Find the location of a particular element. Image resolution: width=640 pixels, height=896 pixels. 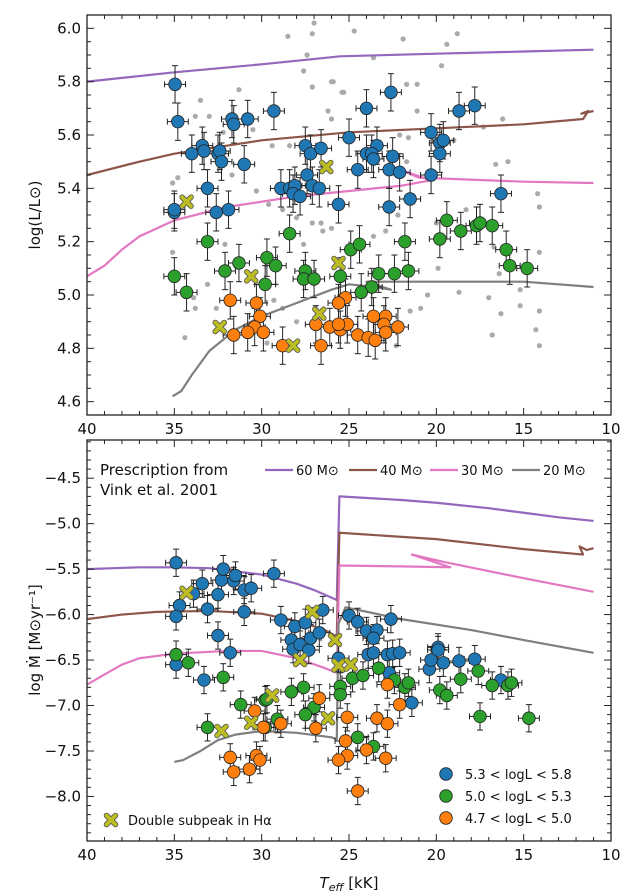

track-30-msun is located at coordinates (340, 223).